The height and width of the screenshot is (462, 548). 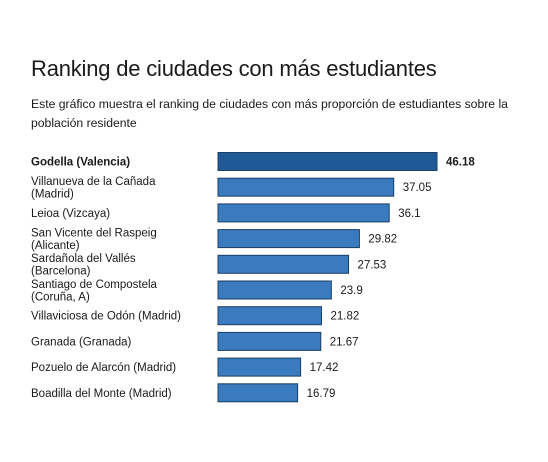 I want to click on category-label-line: (Alicante), so click(x=55, y=246).